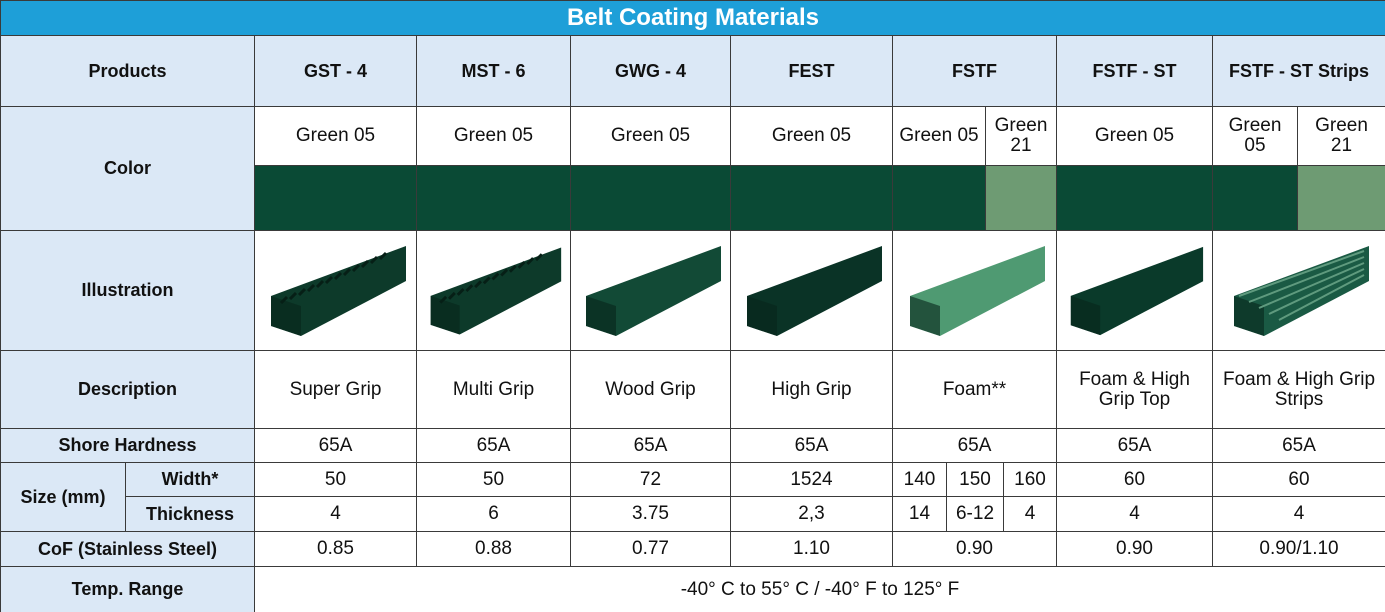 Image resolution: width=1385 pixels, height=612 pixels. What do you see at coordinates (1299, 390) in the screenshot?
I see `description: Foam & High Grip Strips` at bounding box center [1299, 390].